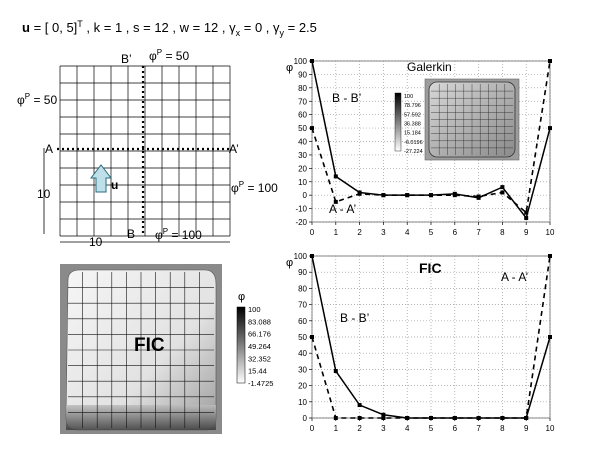  What do you see at coordinates (354, 318) in the screenshot?
I see `fic-bb-label: B - B’` at bounding box center [354, 318].